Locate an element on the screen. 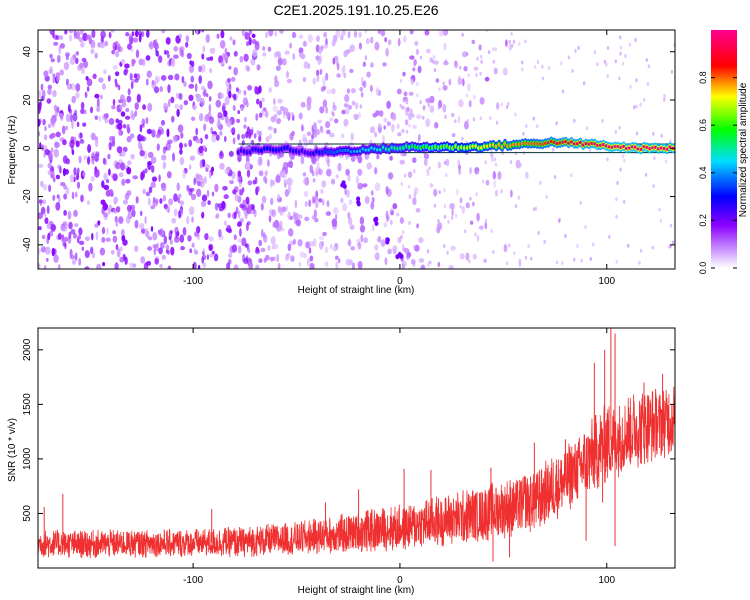  x-tick-label: 100 is located at coordinates (606, 281).